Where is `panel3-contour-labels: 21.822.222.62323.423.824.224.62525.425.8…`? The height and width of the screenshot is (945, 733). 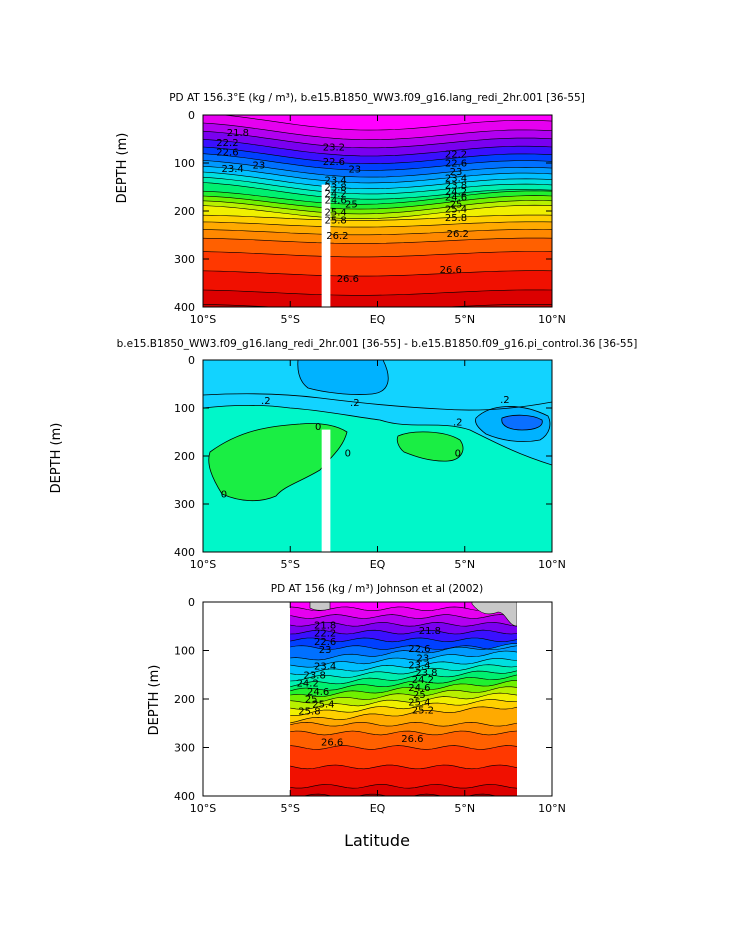
panel3-contour-labels: 21.822.222.62323.423.824.224.62525.425.8… is located at coordinates (369, 684).